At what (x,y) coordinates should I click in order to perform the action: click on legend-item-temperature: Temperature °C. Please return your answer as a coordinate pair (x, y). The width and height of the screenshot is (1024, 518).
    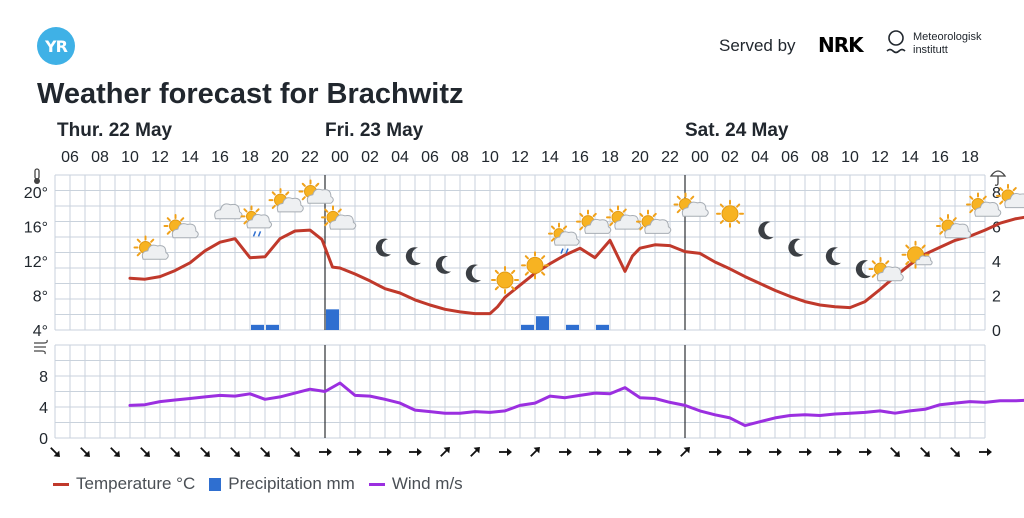
    Looking at the image, I should click on (124, 484).